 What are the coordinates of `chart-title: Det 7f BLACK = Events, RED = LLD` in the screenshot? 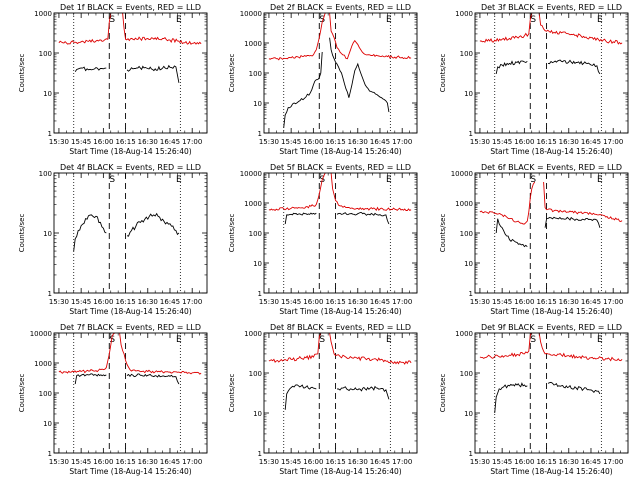 It's located at (130, 327).